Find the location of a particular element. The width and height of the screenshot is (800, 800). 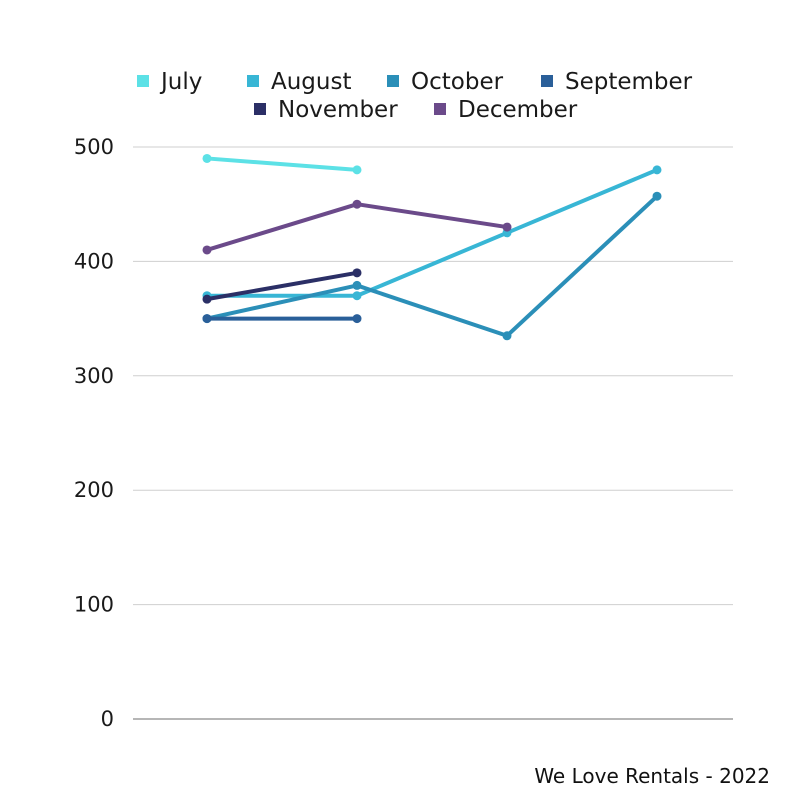

legend-swatch-october is located at coordinates (393, 81).